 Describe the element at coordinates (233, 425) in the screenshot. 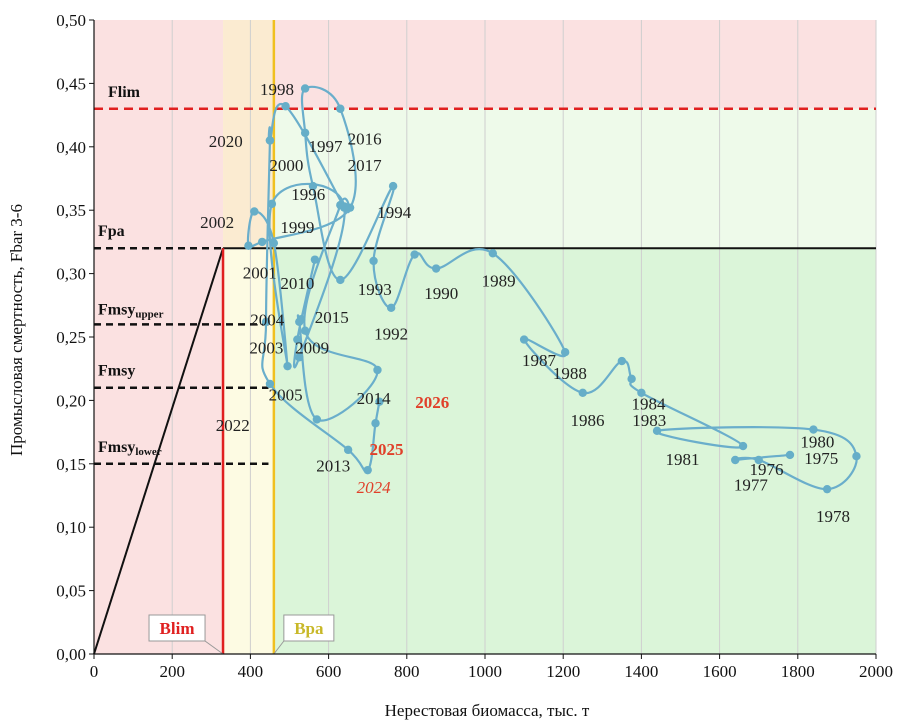

I see `year-label-2022: 2022` at that location.